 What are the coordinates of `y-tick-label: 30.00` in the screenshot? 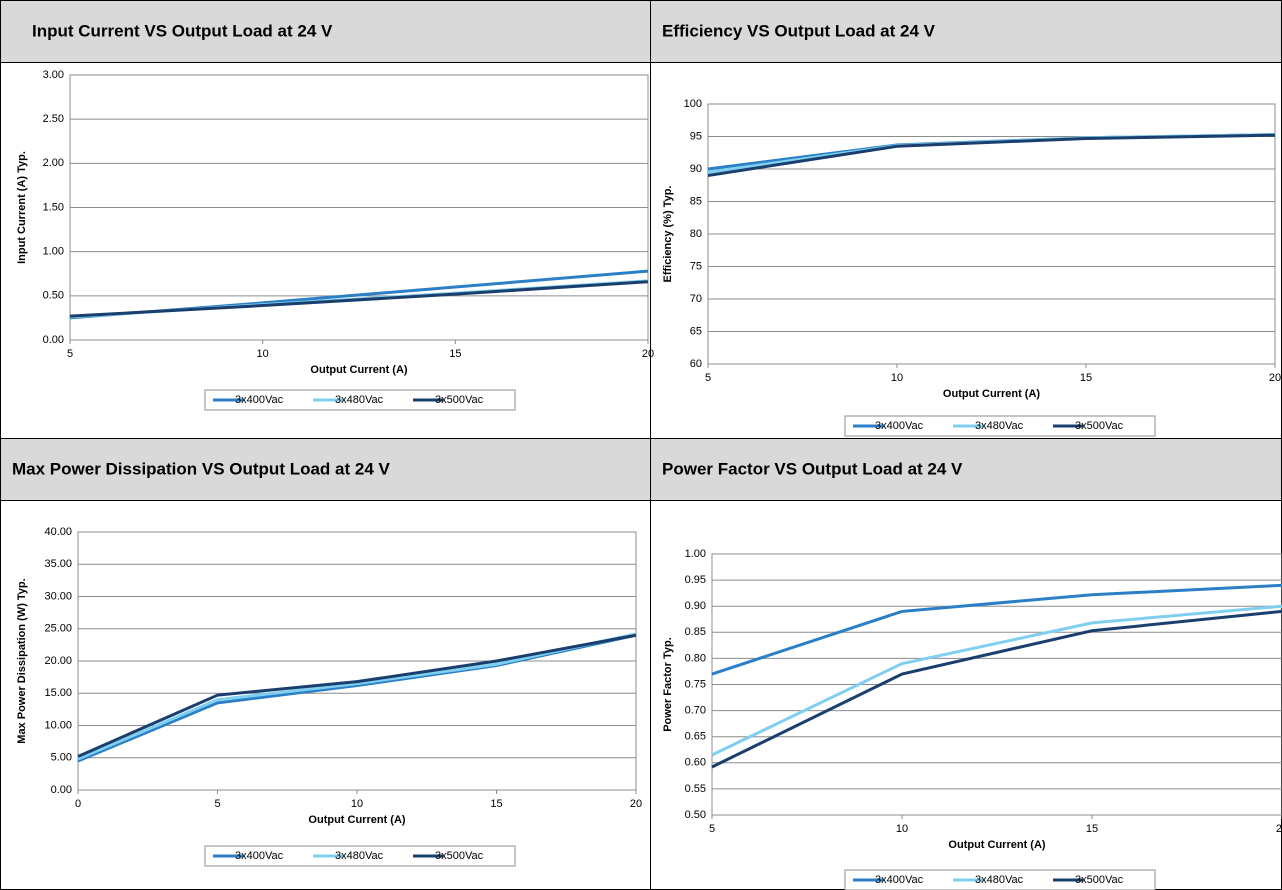 It's located at (58, 596).